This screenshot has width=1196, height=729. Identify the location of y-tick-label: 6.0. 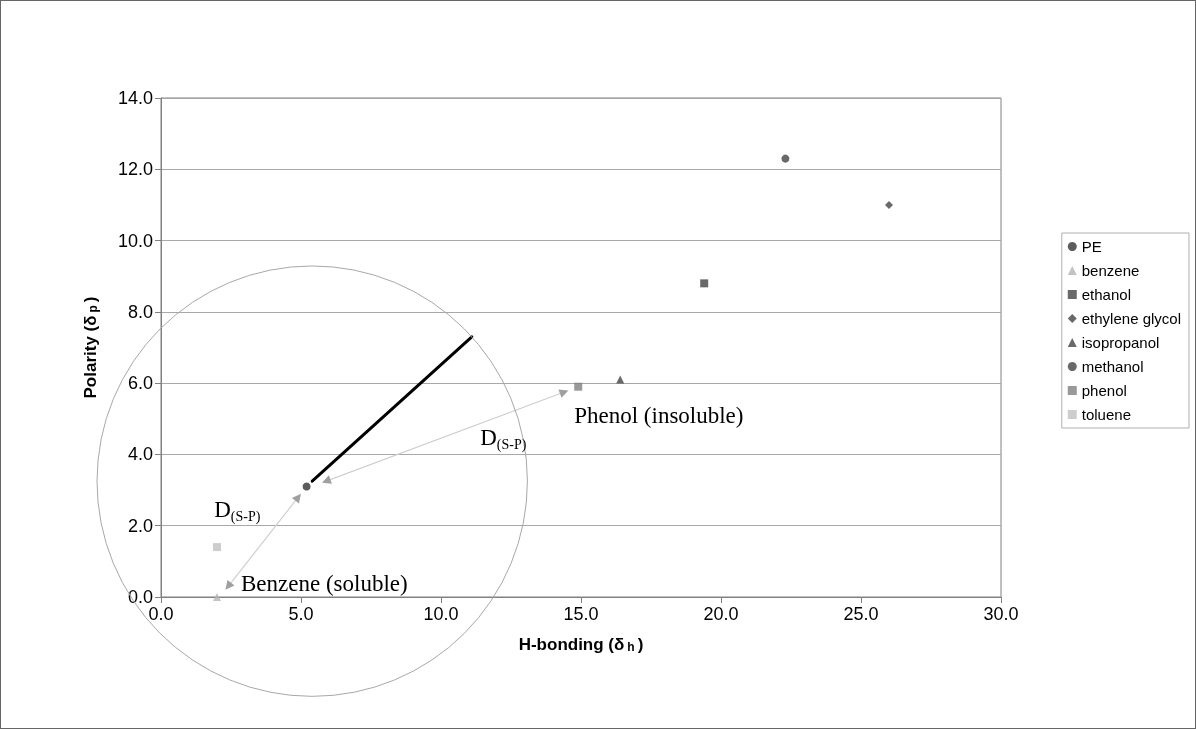
(140, 383).